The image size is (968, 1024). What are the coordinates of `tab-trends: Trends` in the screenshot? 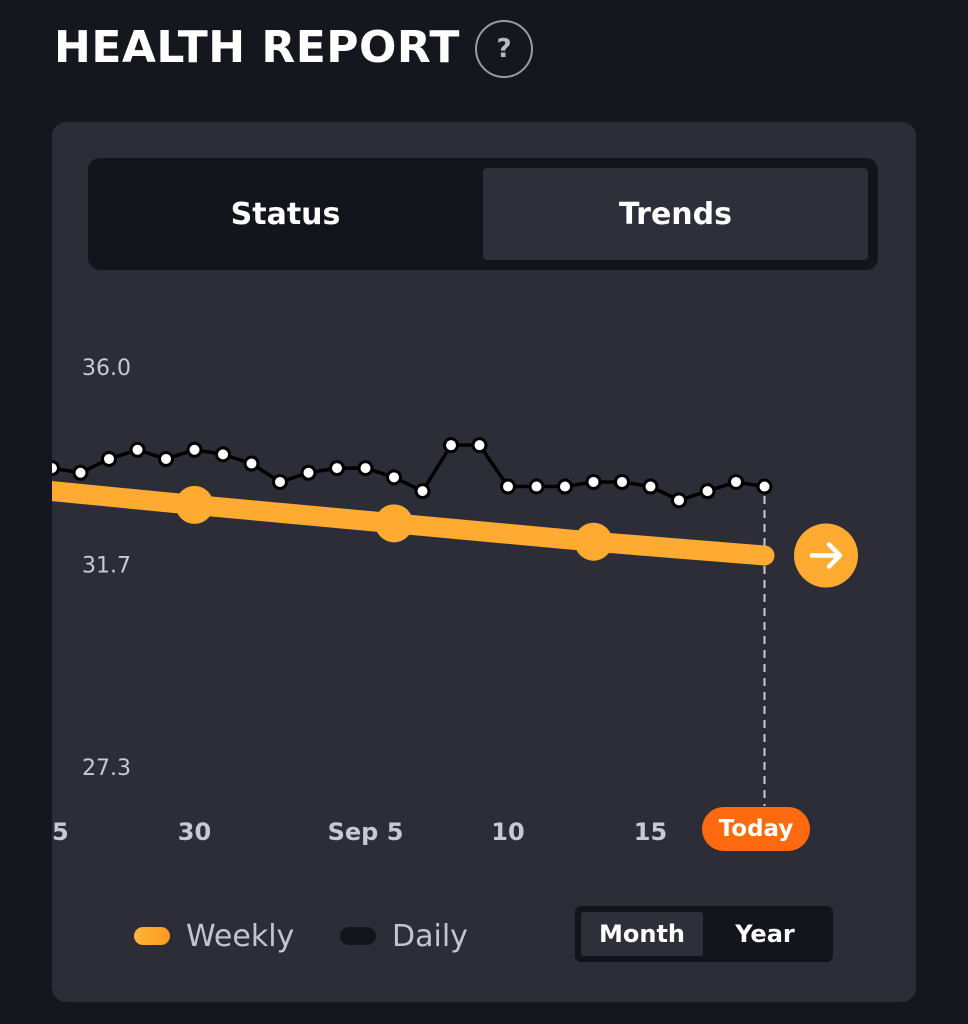 It's located at (675, 214).